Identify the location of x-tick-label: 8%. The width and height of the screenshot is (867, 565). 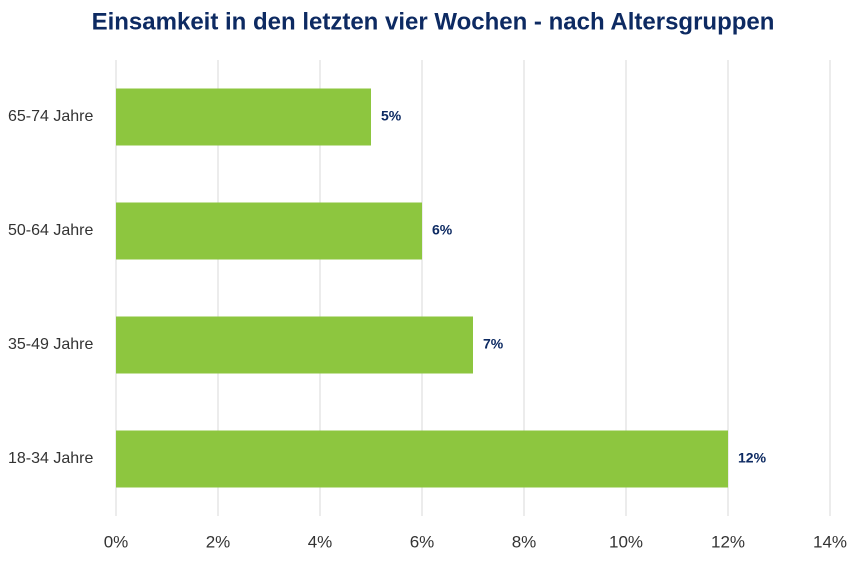
(524, 541).